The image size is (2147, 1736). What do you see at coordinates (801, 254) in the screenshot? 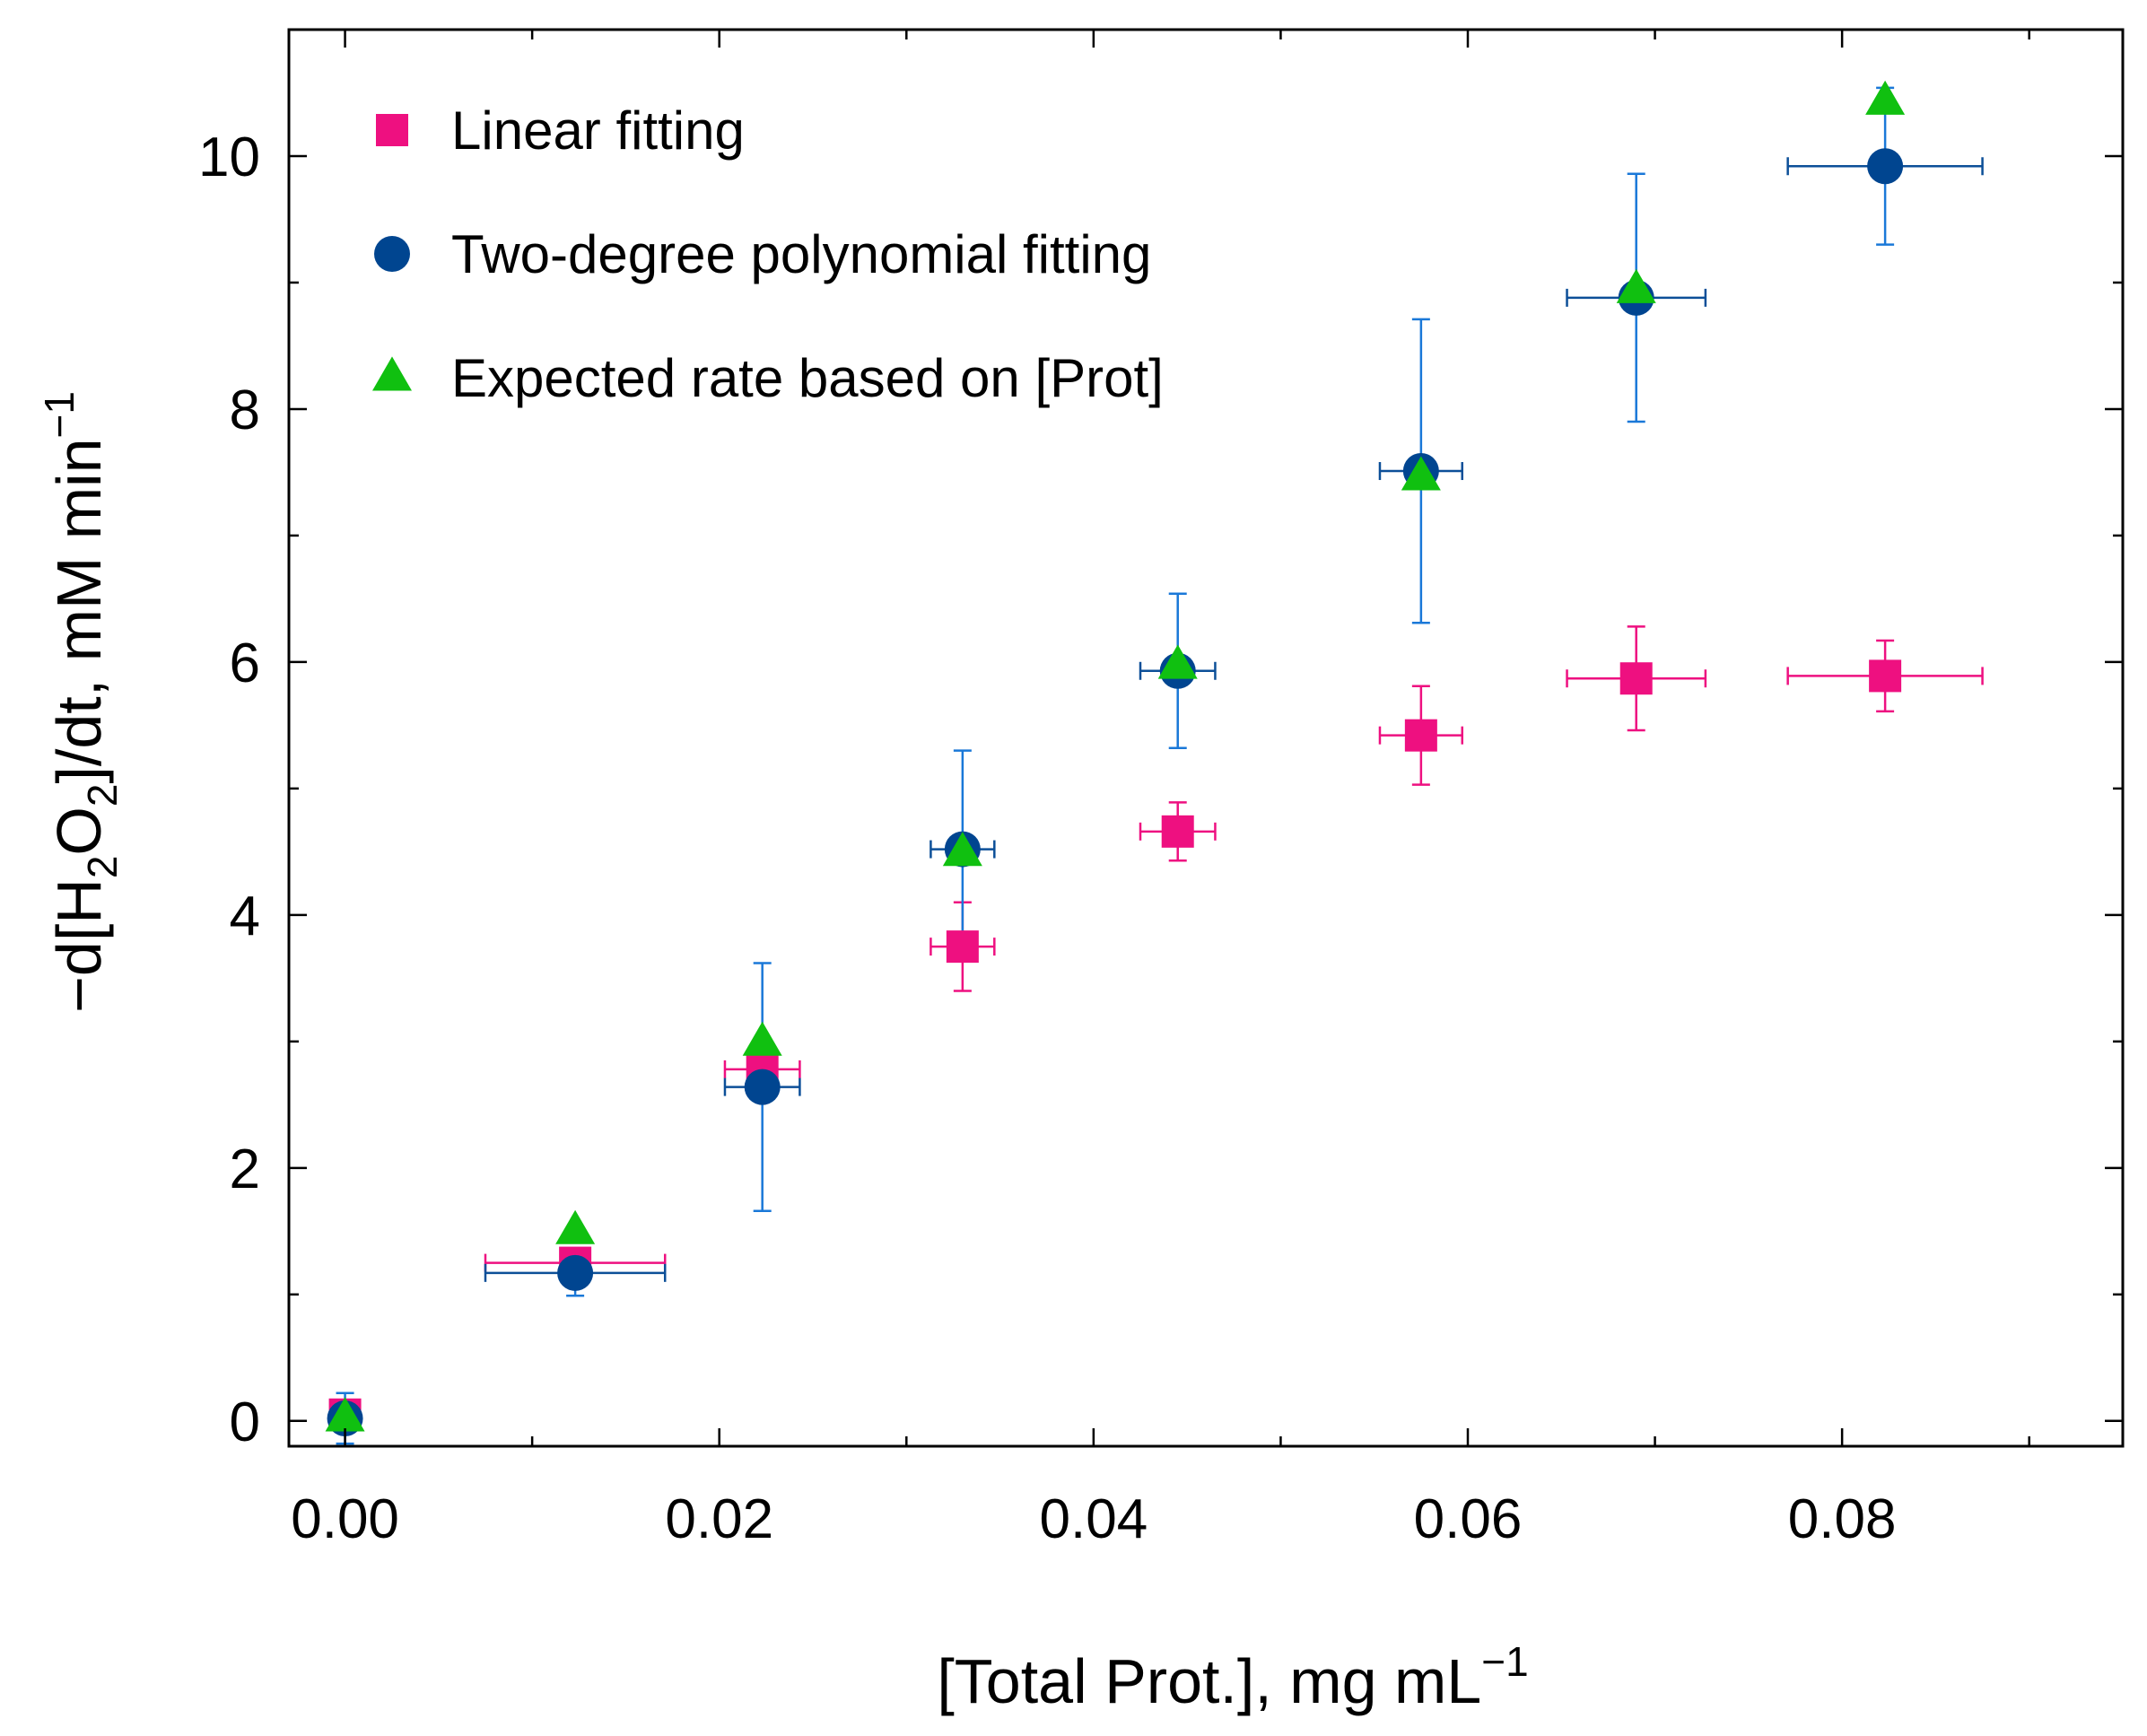
I see `legend-label: Two-degree polynomial fitting` at bounding box center [801, 254].